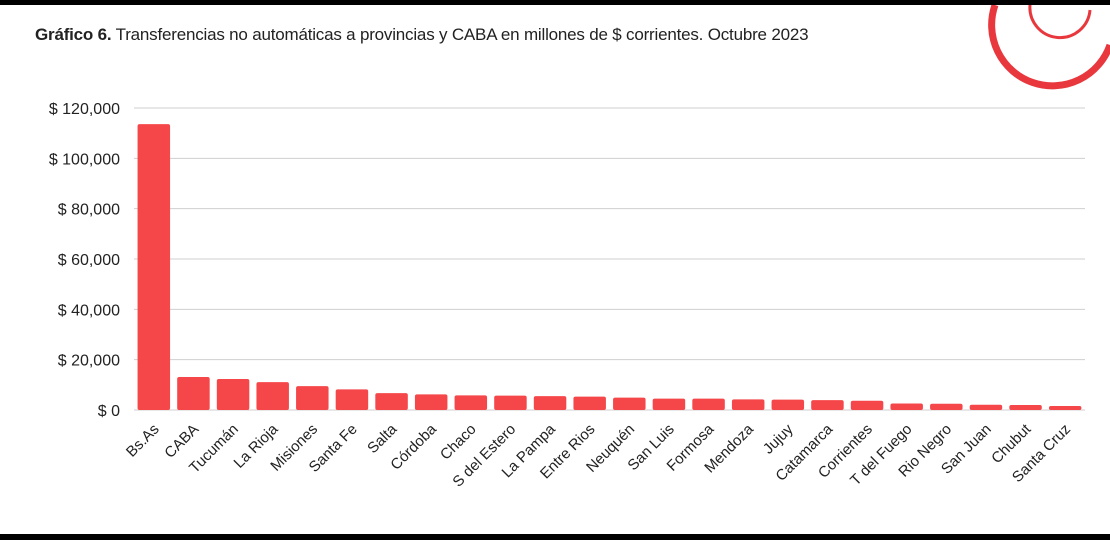 Image resolution: width=1110 pixels, height=540 pixels. I want to click on bar-entre-rios, so click(589, 403).